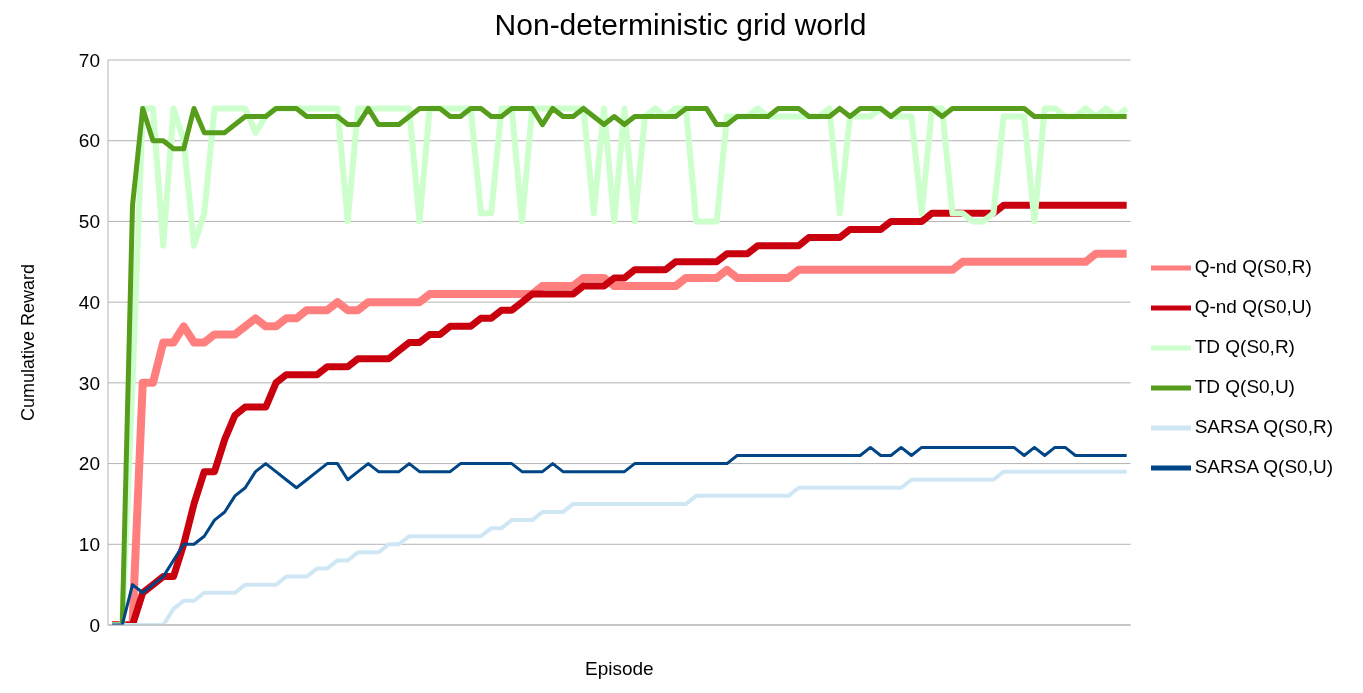 The height and width of the screenshot is (693, 1363). I want to click on y-axis-title: Cumulative Reward, so click(28, 342).